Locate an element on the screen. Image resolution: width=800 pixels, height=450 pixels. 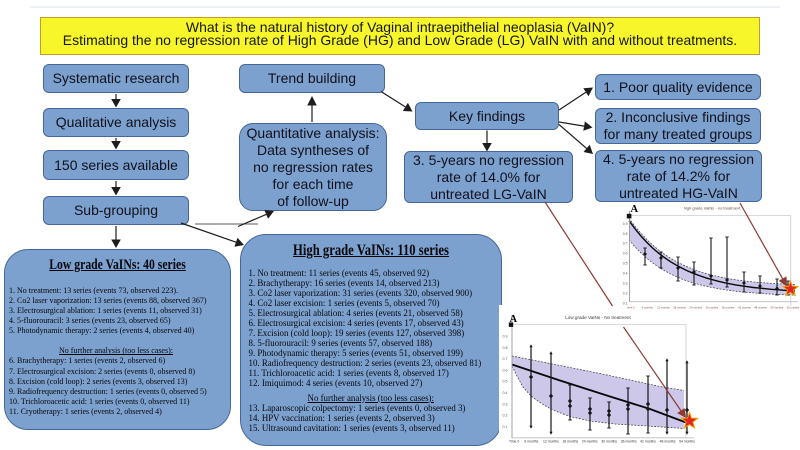
svg-text:high grade VaINs - no treatmen: high grade VaINs - no treatment is located at coordinates (713, 208).